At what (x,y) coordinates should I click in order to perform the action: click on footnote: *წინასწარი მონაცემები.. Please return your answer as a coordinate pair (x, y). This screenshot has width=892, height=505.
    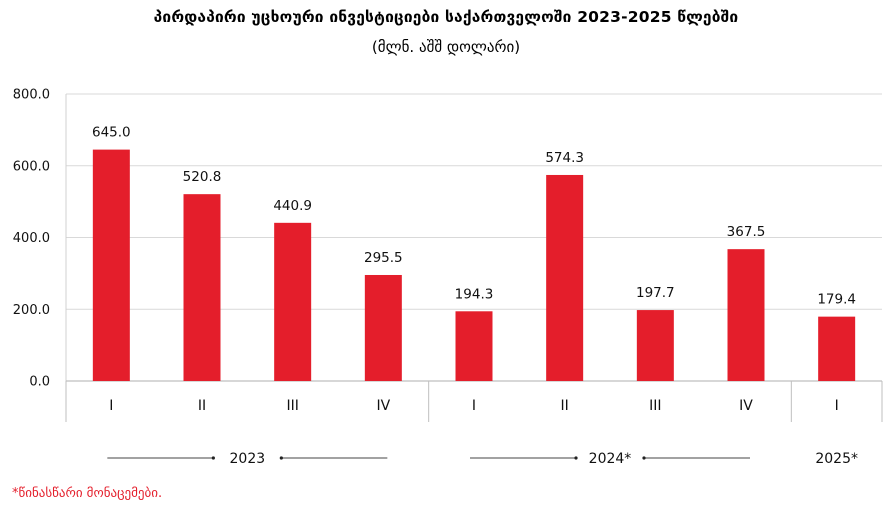
    Looking at the image, I should click on (87, 493).